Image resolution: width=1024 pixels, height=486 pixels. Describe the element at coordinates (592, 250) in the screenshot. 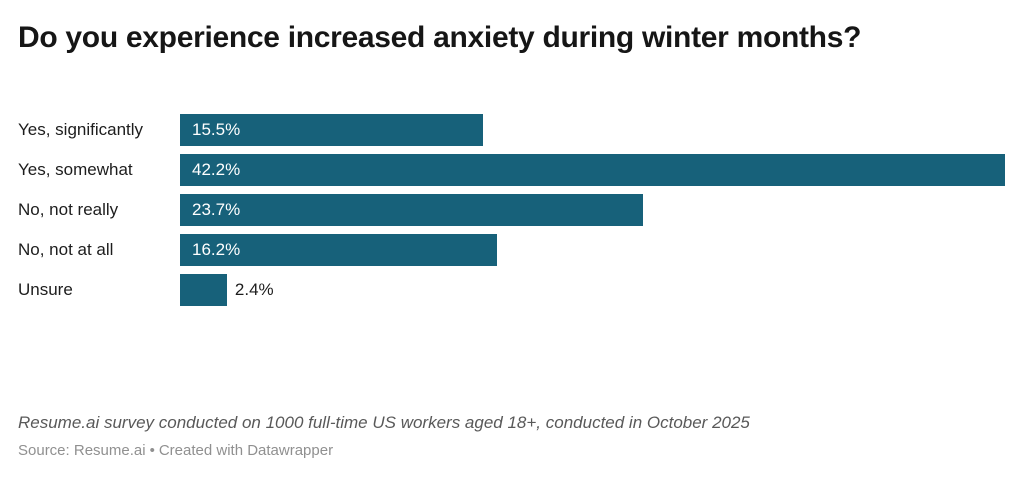

I see `bar-track: 16.2%` at that location.